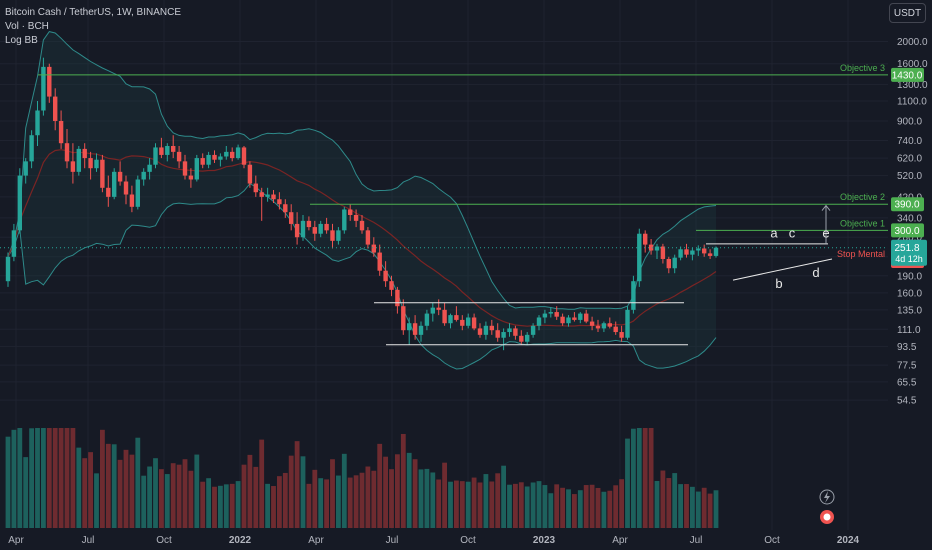 This screenshot has height=550, width=932. What do you see at coordinates (907, 401) in the screenshot?
I see `price-tick-label: 54.5` at bounding box center [907, 401].